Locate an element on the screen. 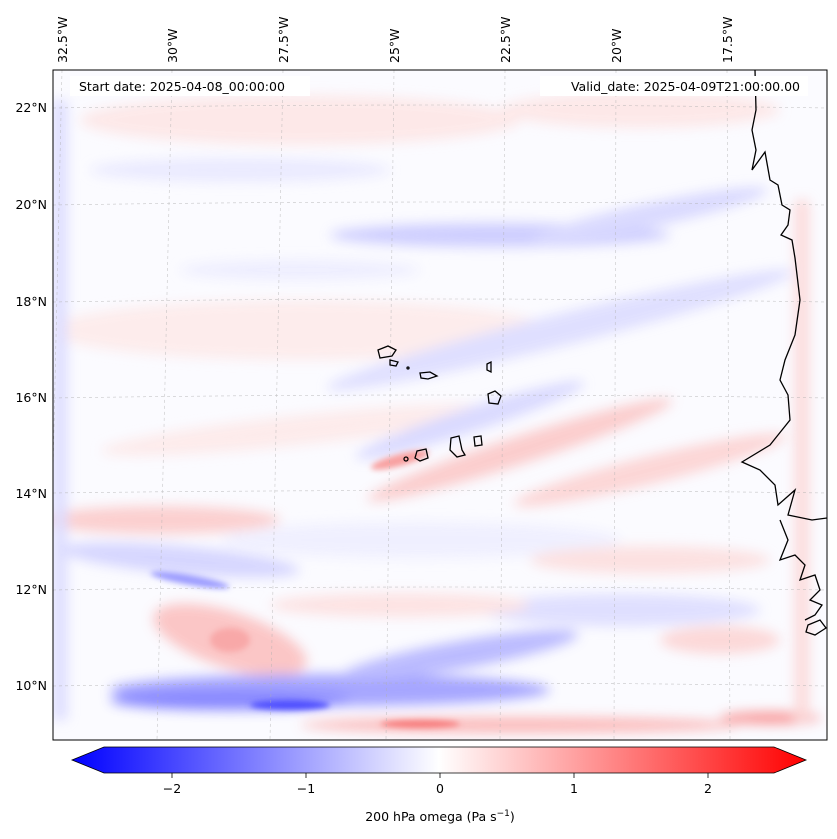 This screenshot has height=839, width=837. valid-date-box is located at coordinates (674, 86).